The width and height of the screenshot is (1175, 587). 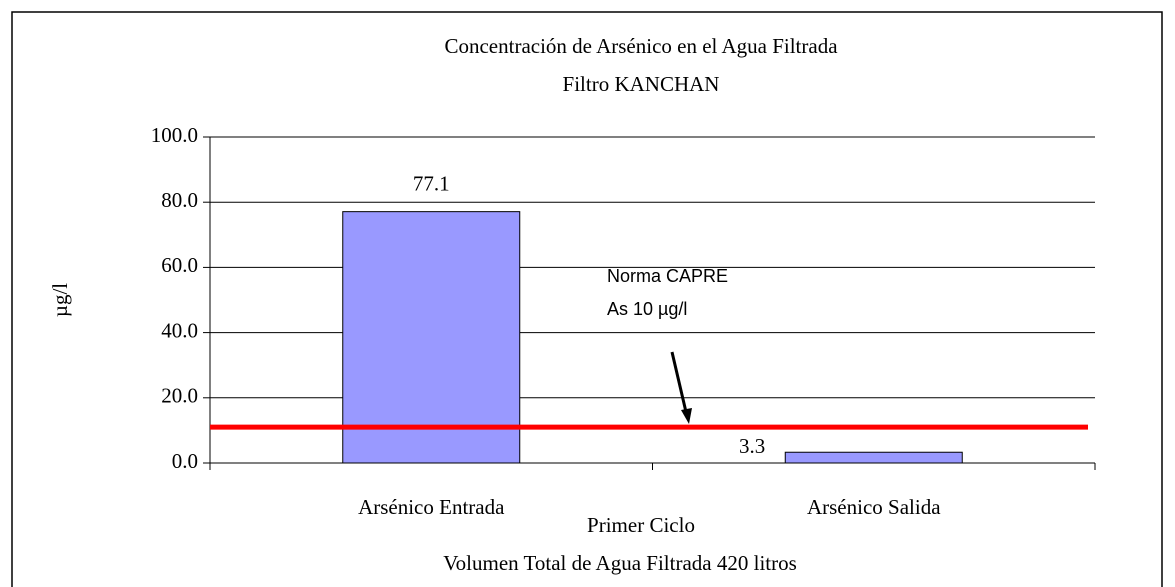 I want to click on x-tick-label: Arsénico Salida, so click(x=874, y=507).